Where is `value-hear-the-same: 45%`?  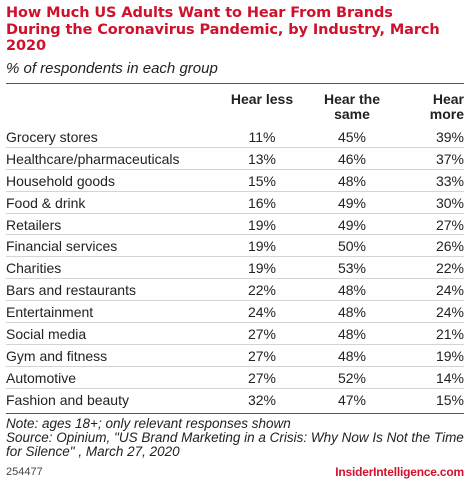
value-hear-the-same: 45% is located at coordinates (352, 137).